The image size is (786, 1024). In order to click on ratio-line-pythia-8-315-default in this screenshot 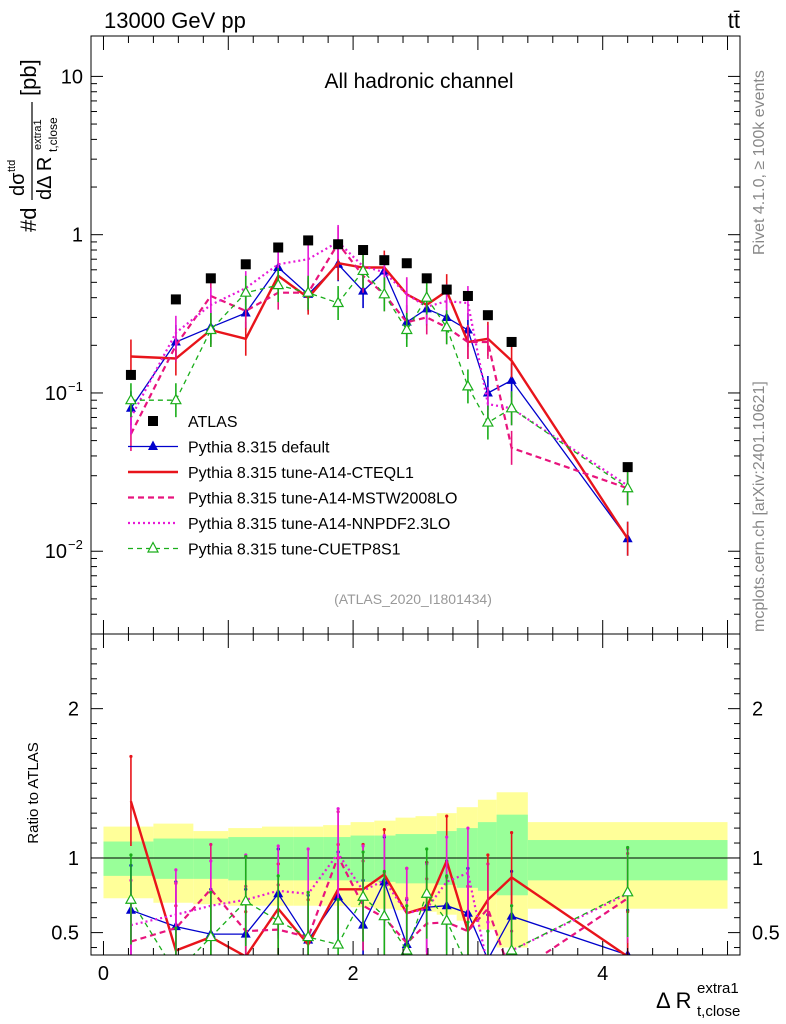, I will do `click(379, 917)`.